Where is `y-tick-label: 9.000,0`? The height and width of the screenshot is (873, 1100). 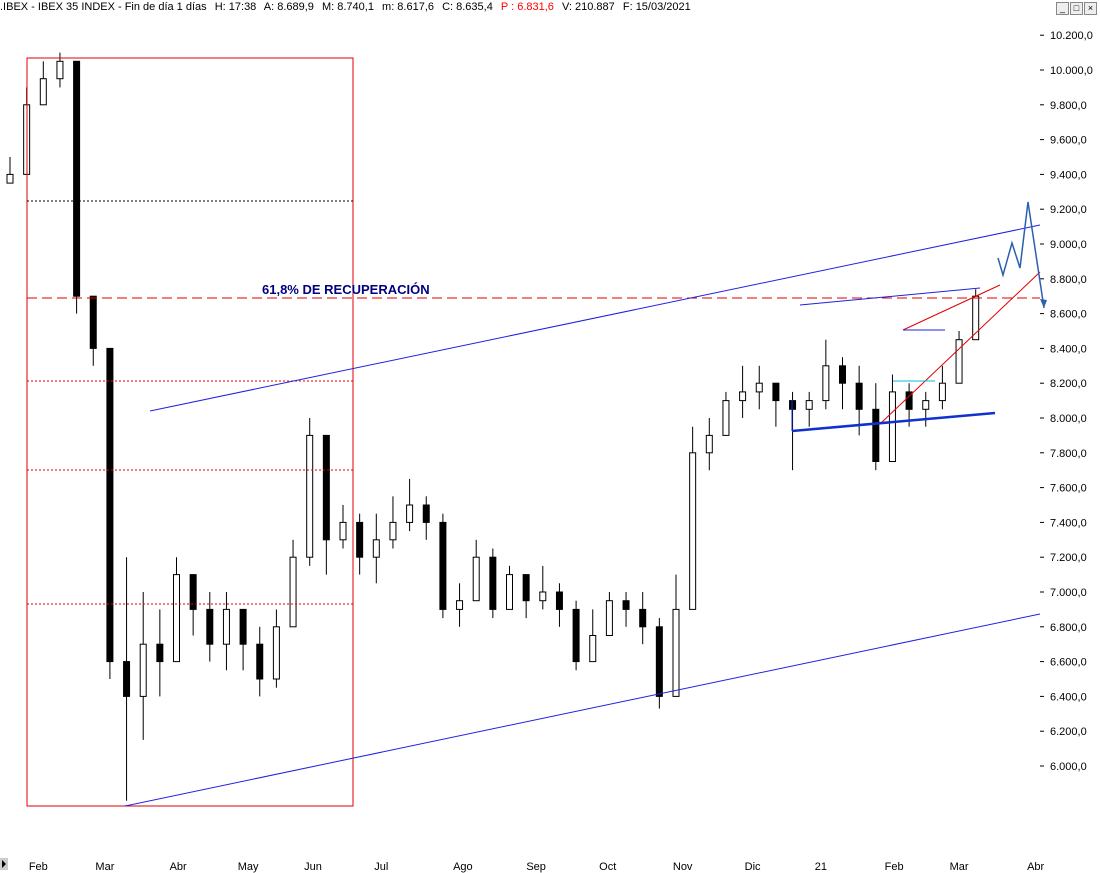 y-tick-label: 9.000,0 is located at coordinates (1068, 245).